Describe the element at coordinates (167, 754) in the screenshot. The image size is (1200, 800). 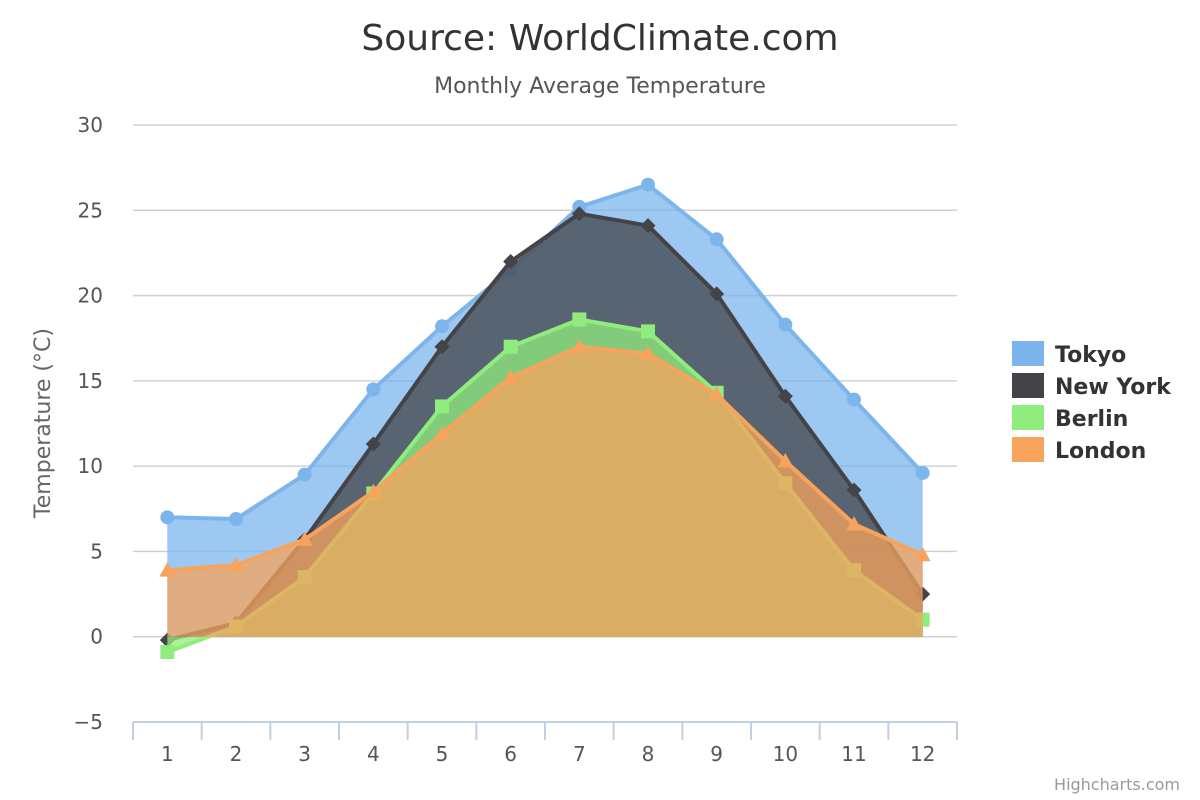
I see `x-tick-label: 1` at that location.